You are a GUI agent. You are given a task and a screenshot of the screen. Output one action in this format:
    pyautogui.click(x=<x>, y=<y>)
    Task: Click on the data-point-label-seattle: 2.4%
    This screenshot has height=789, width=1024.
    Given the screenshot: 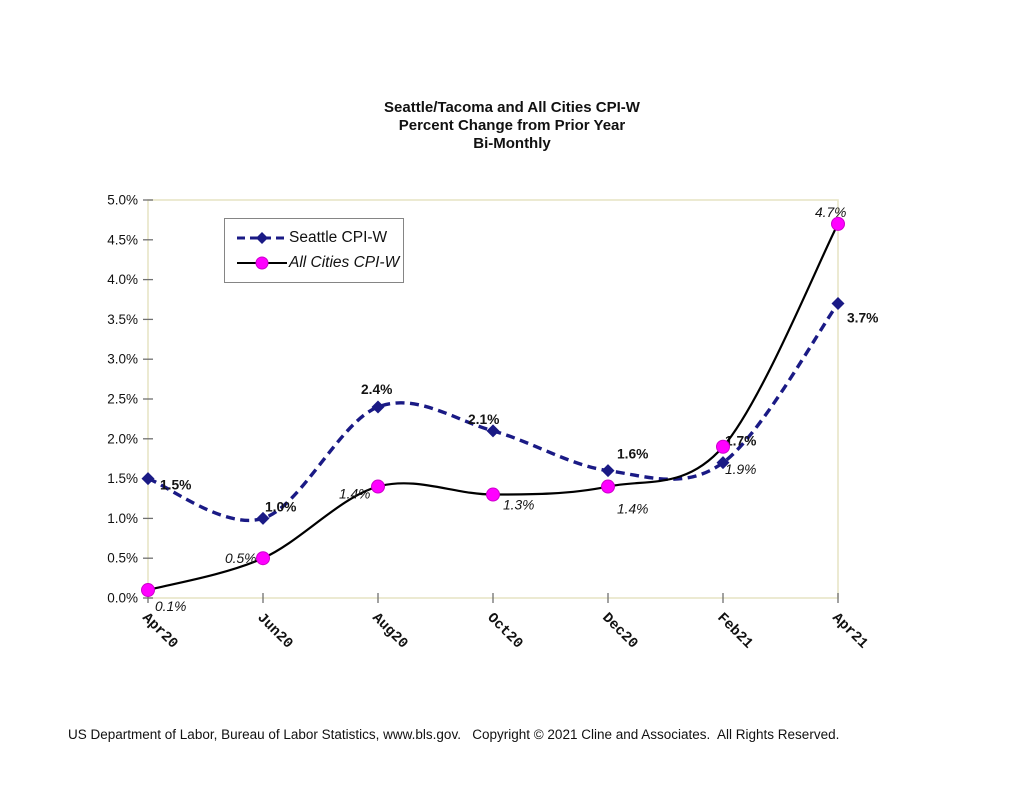 What is the action you would take?
    pyautogui.click(x=376, y=389)
    